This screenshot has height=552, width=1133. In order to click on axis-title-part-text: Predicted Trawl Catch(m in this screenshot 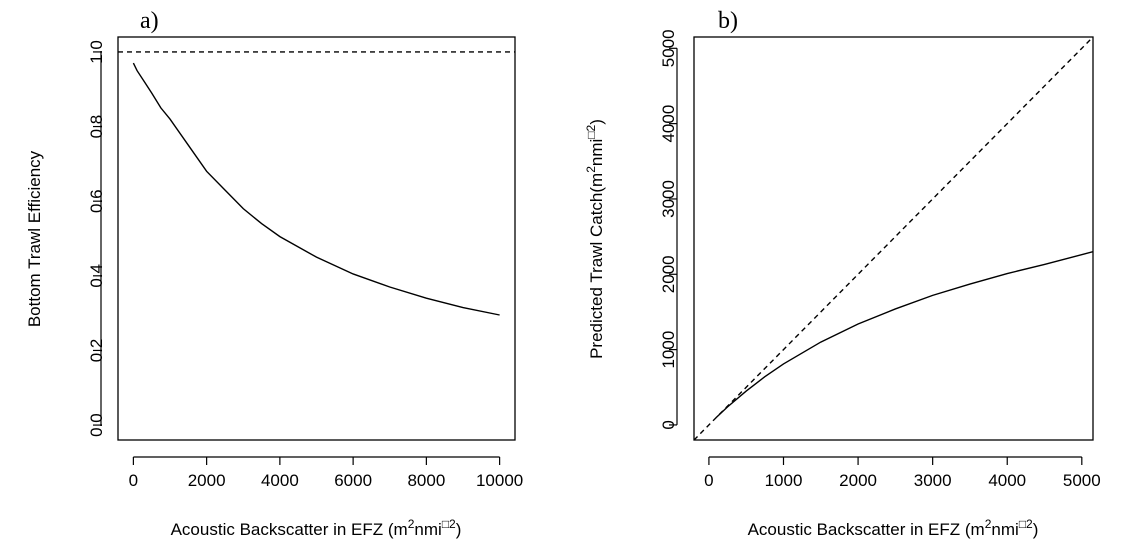, I will do `click(596, 266)`.